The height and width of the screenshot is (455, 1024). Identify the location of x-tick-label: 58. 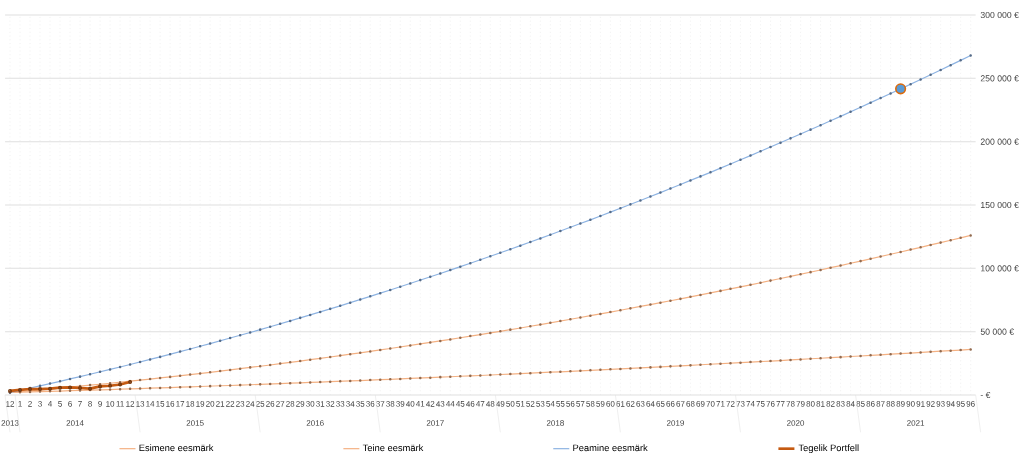
(590, 404).